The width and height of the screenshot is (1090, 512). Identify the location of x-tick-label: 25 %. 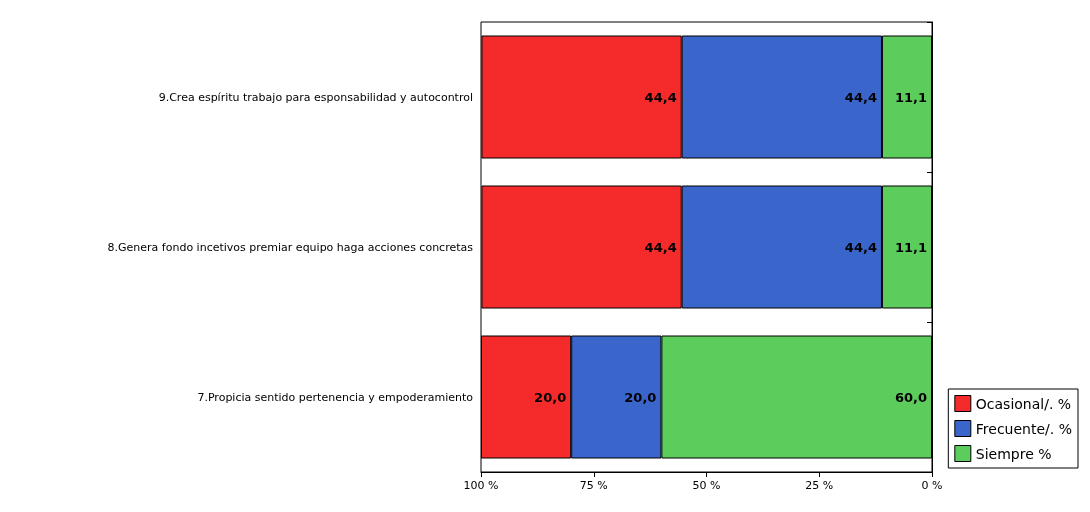
(819, 485).